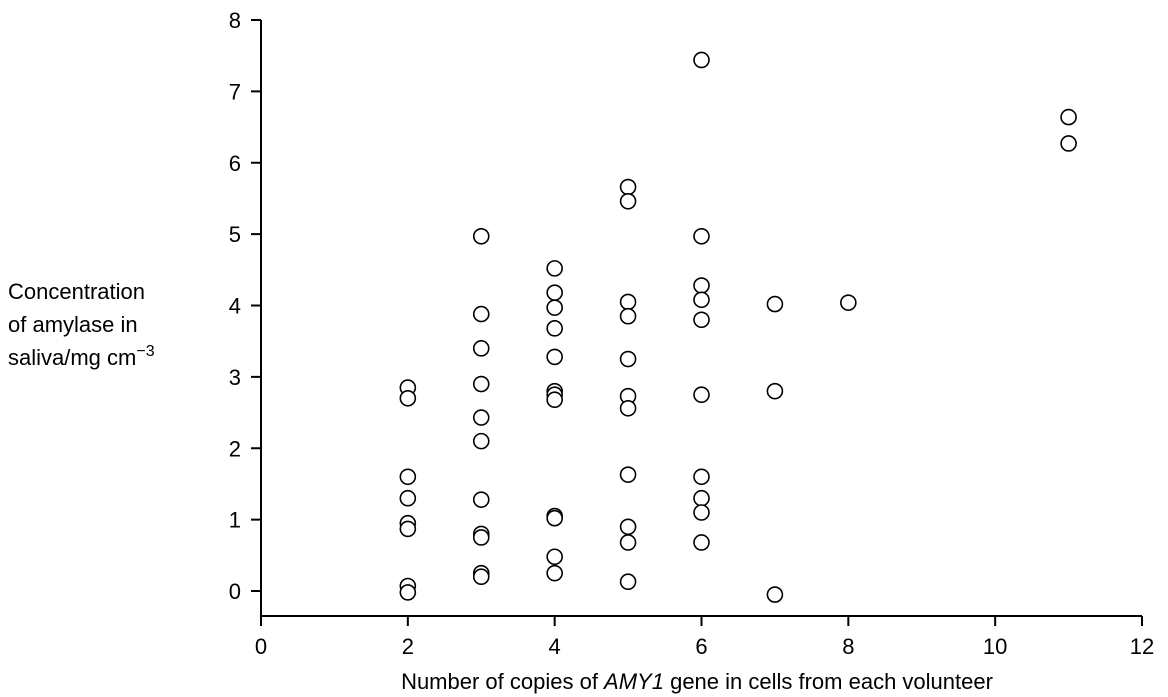  I want to click on y-axis-label-line2: of amylase in, so click(73, 324).